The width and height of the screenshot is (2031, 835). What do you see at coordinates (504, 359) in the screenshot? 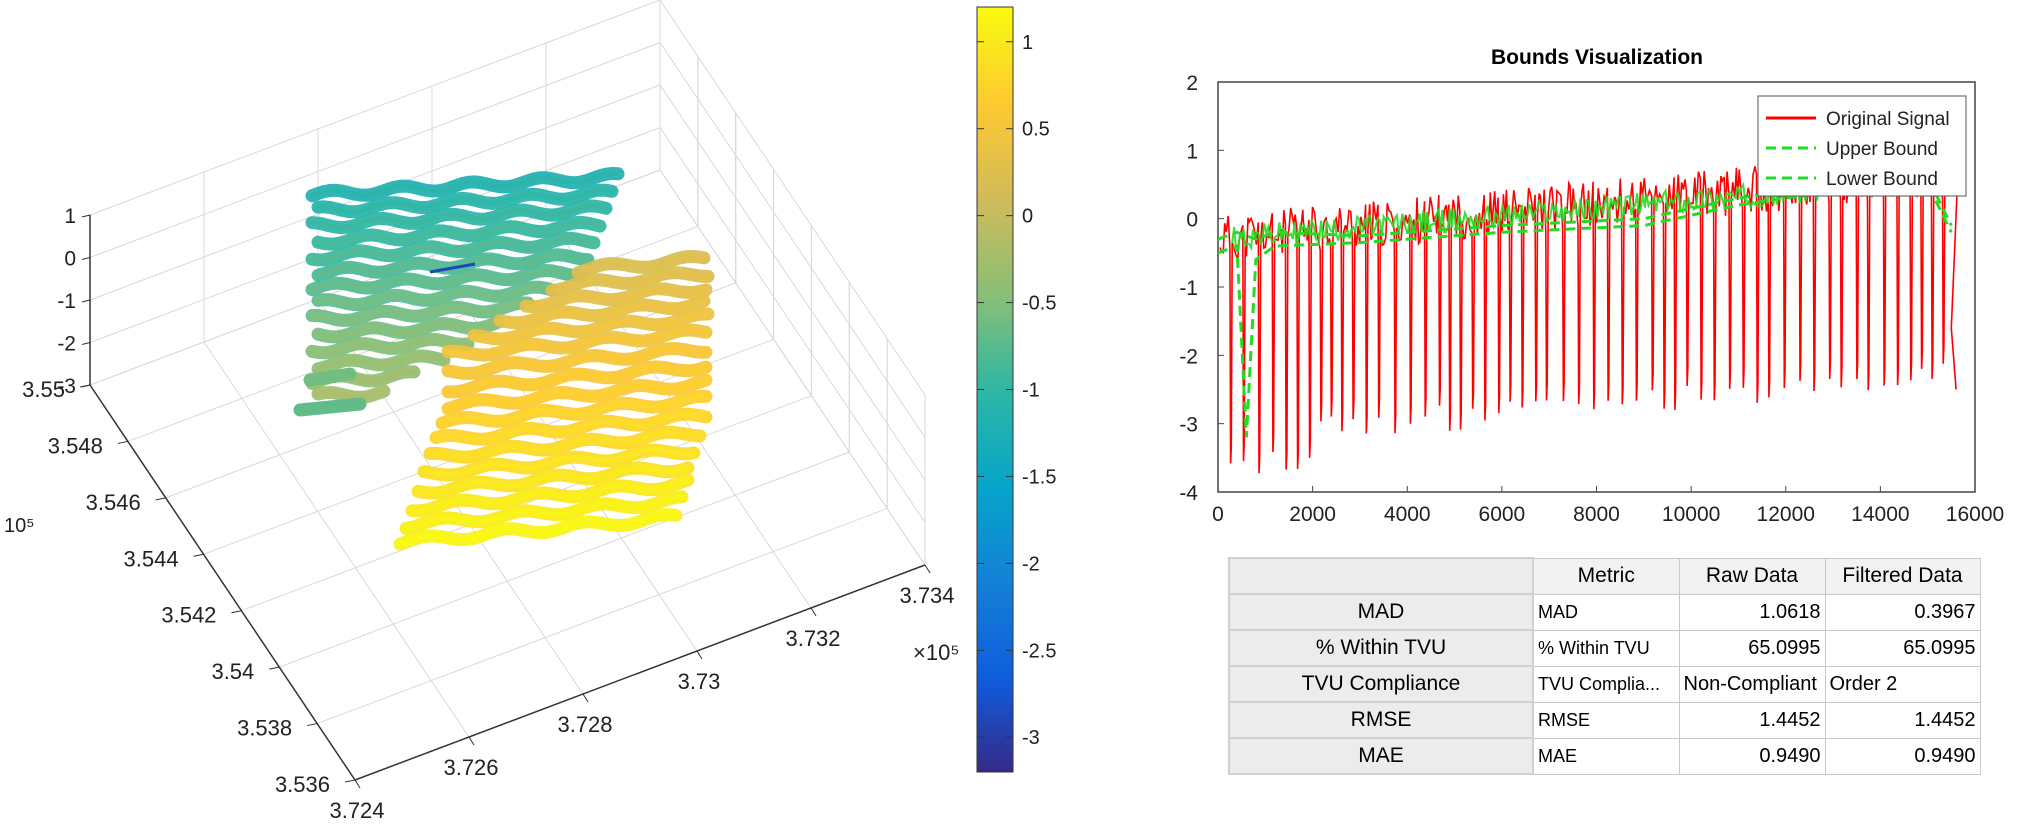
I see `3d-points` at bounding box center [504, 359].